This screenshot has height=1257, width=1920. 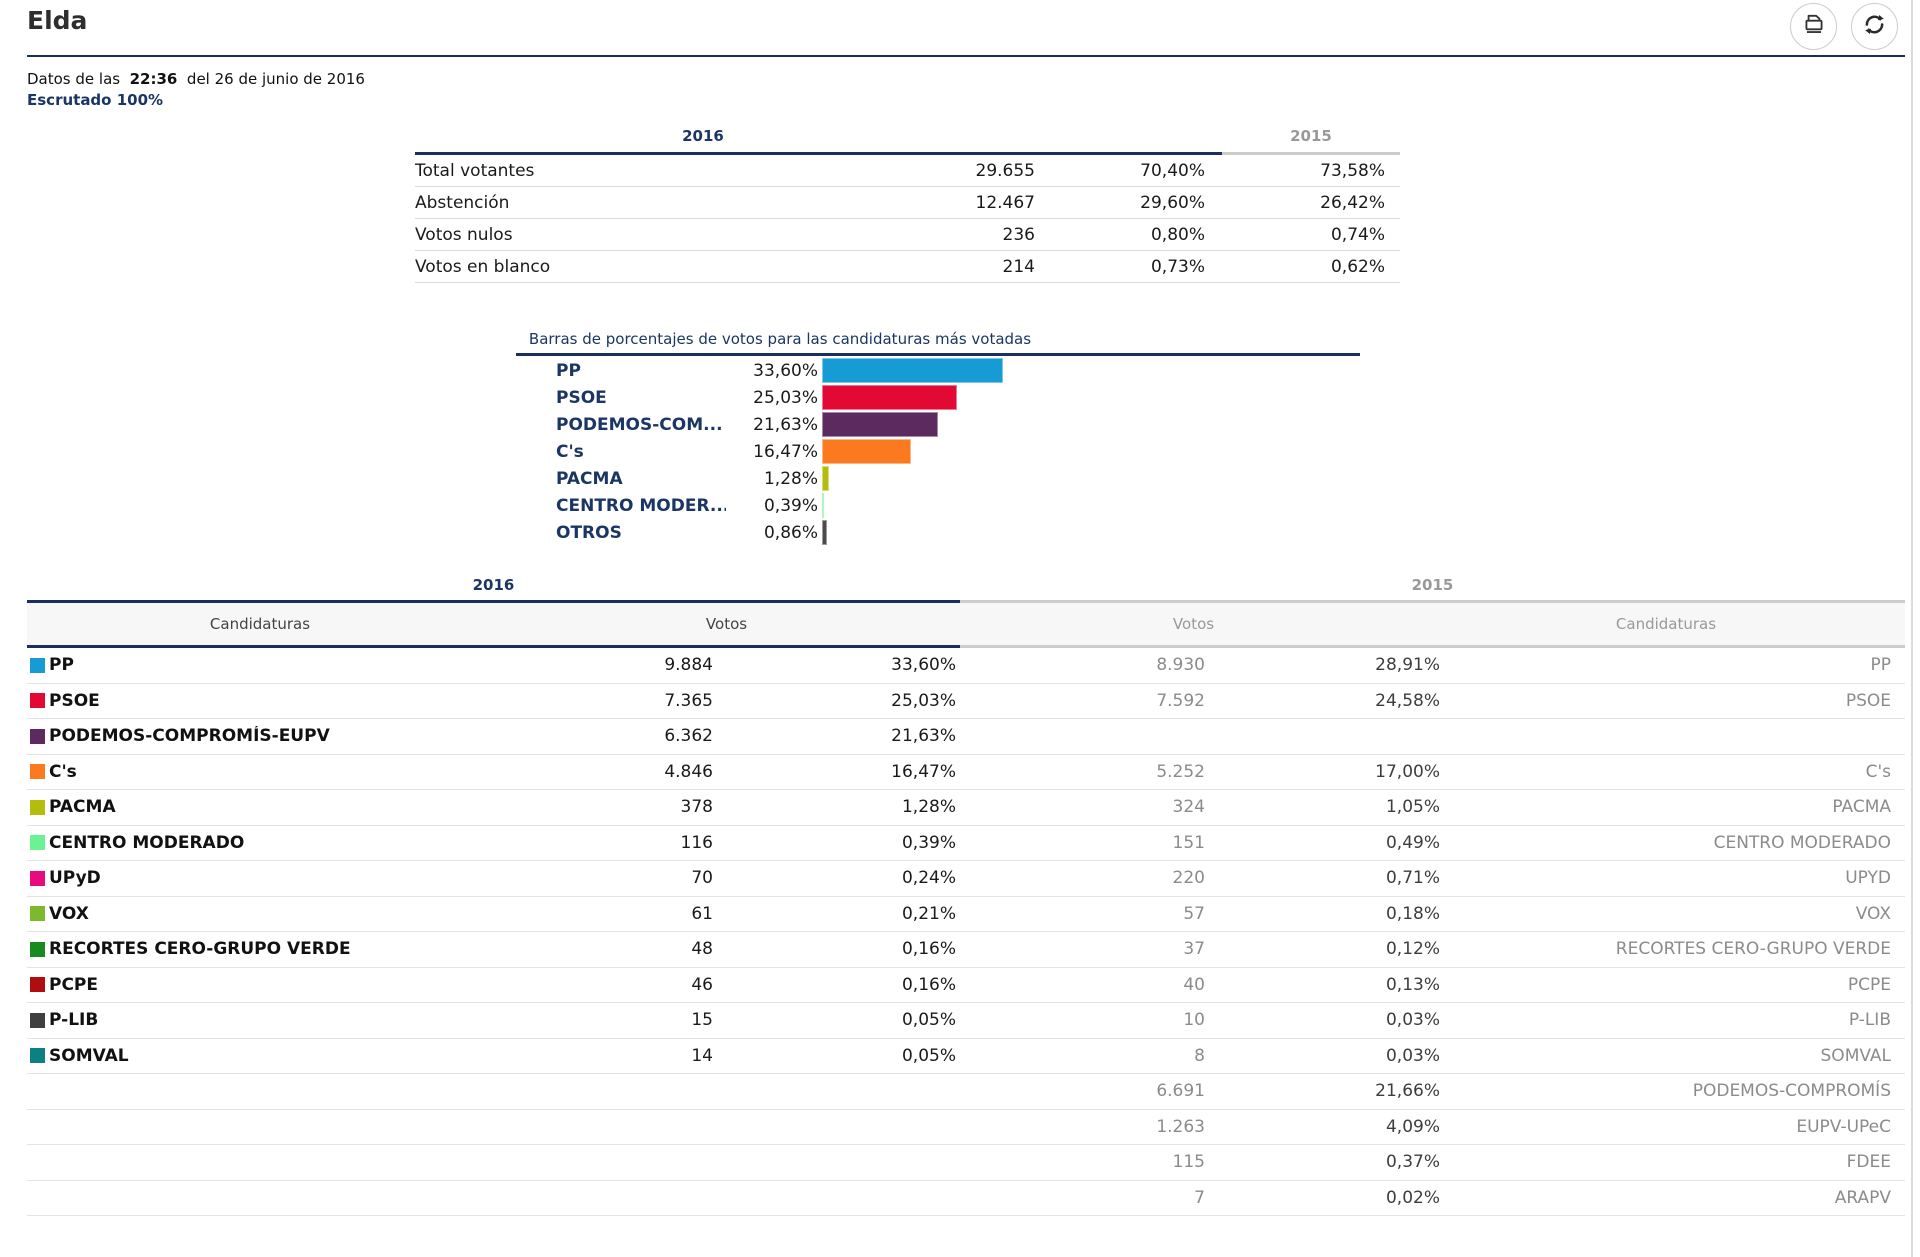 I want to click on chart-row: PP 33,60%, so click(x=938, y=370).